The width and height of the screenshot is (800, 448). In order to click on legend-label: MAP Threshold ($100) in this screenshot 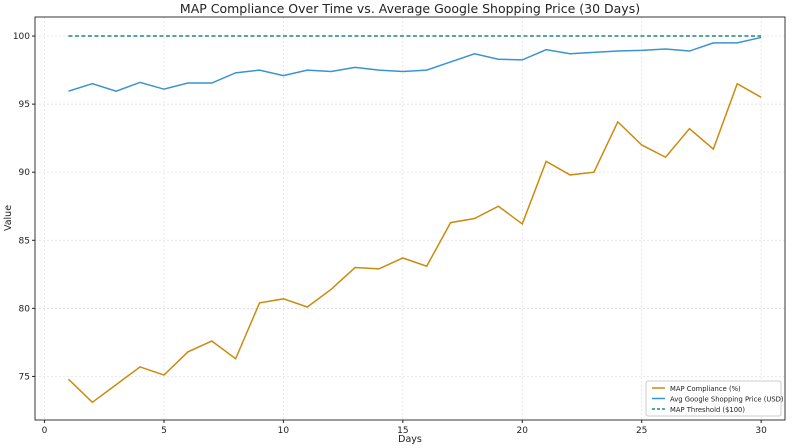, I will do `click(707, 410)`.